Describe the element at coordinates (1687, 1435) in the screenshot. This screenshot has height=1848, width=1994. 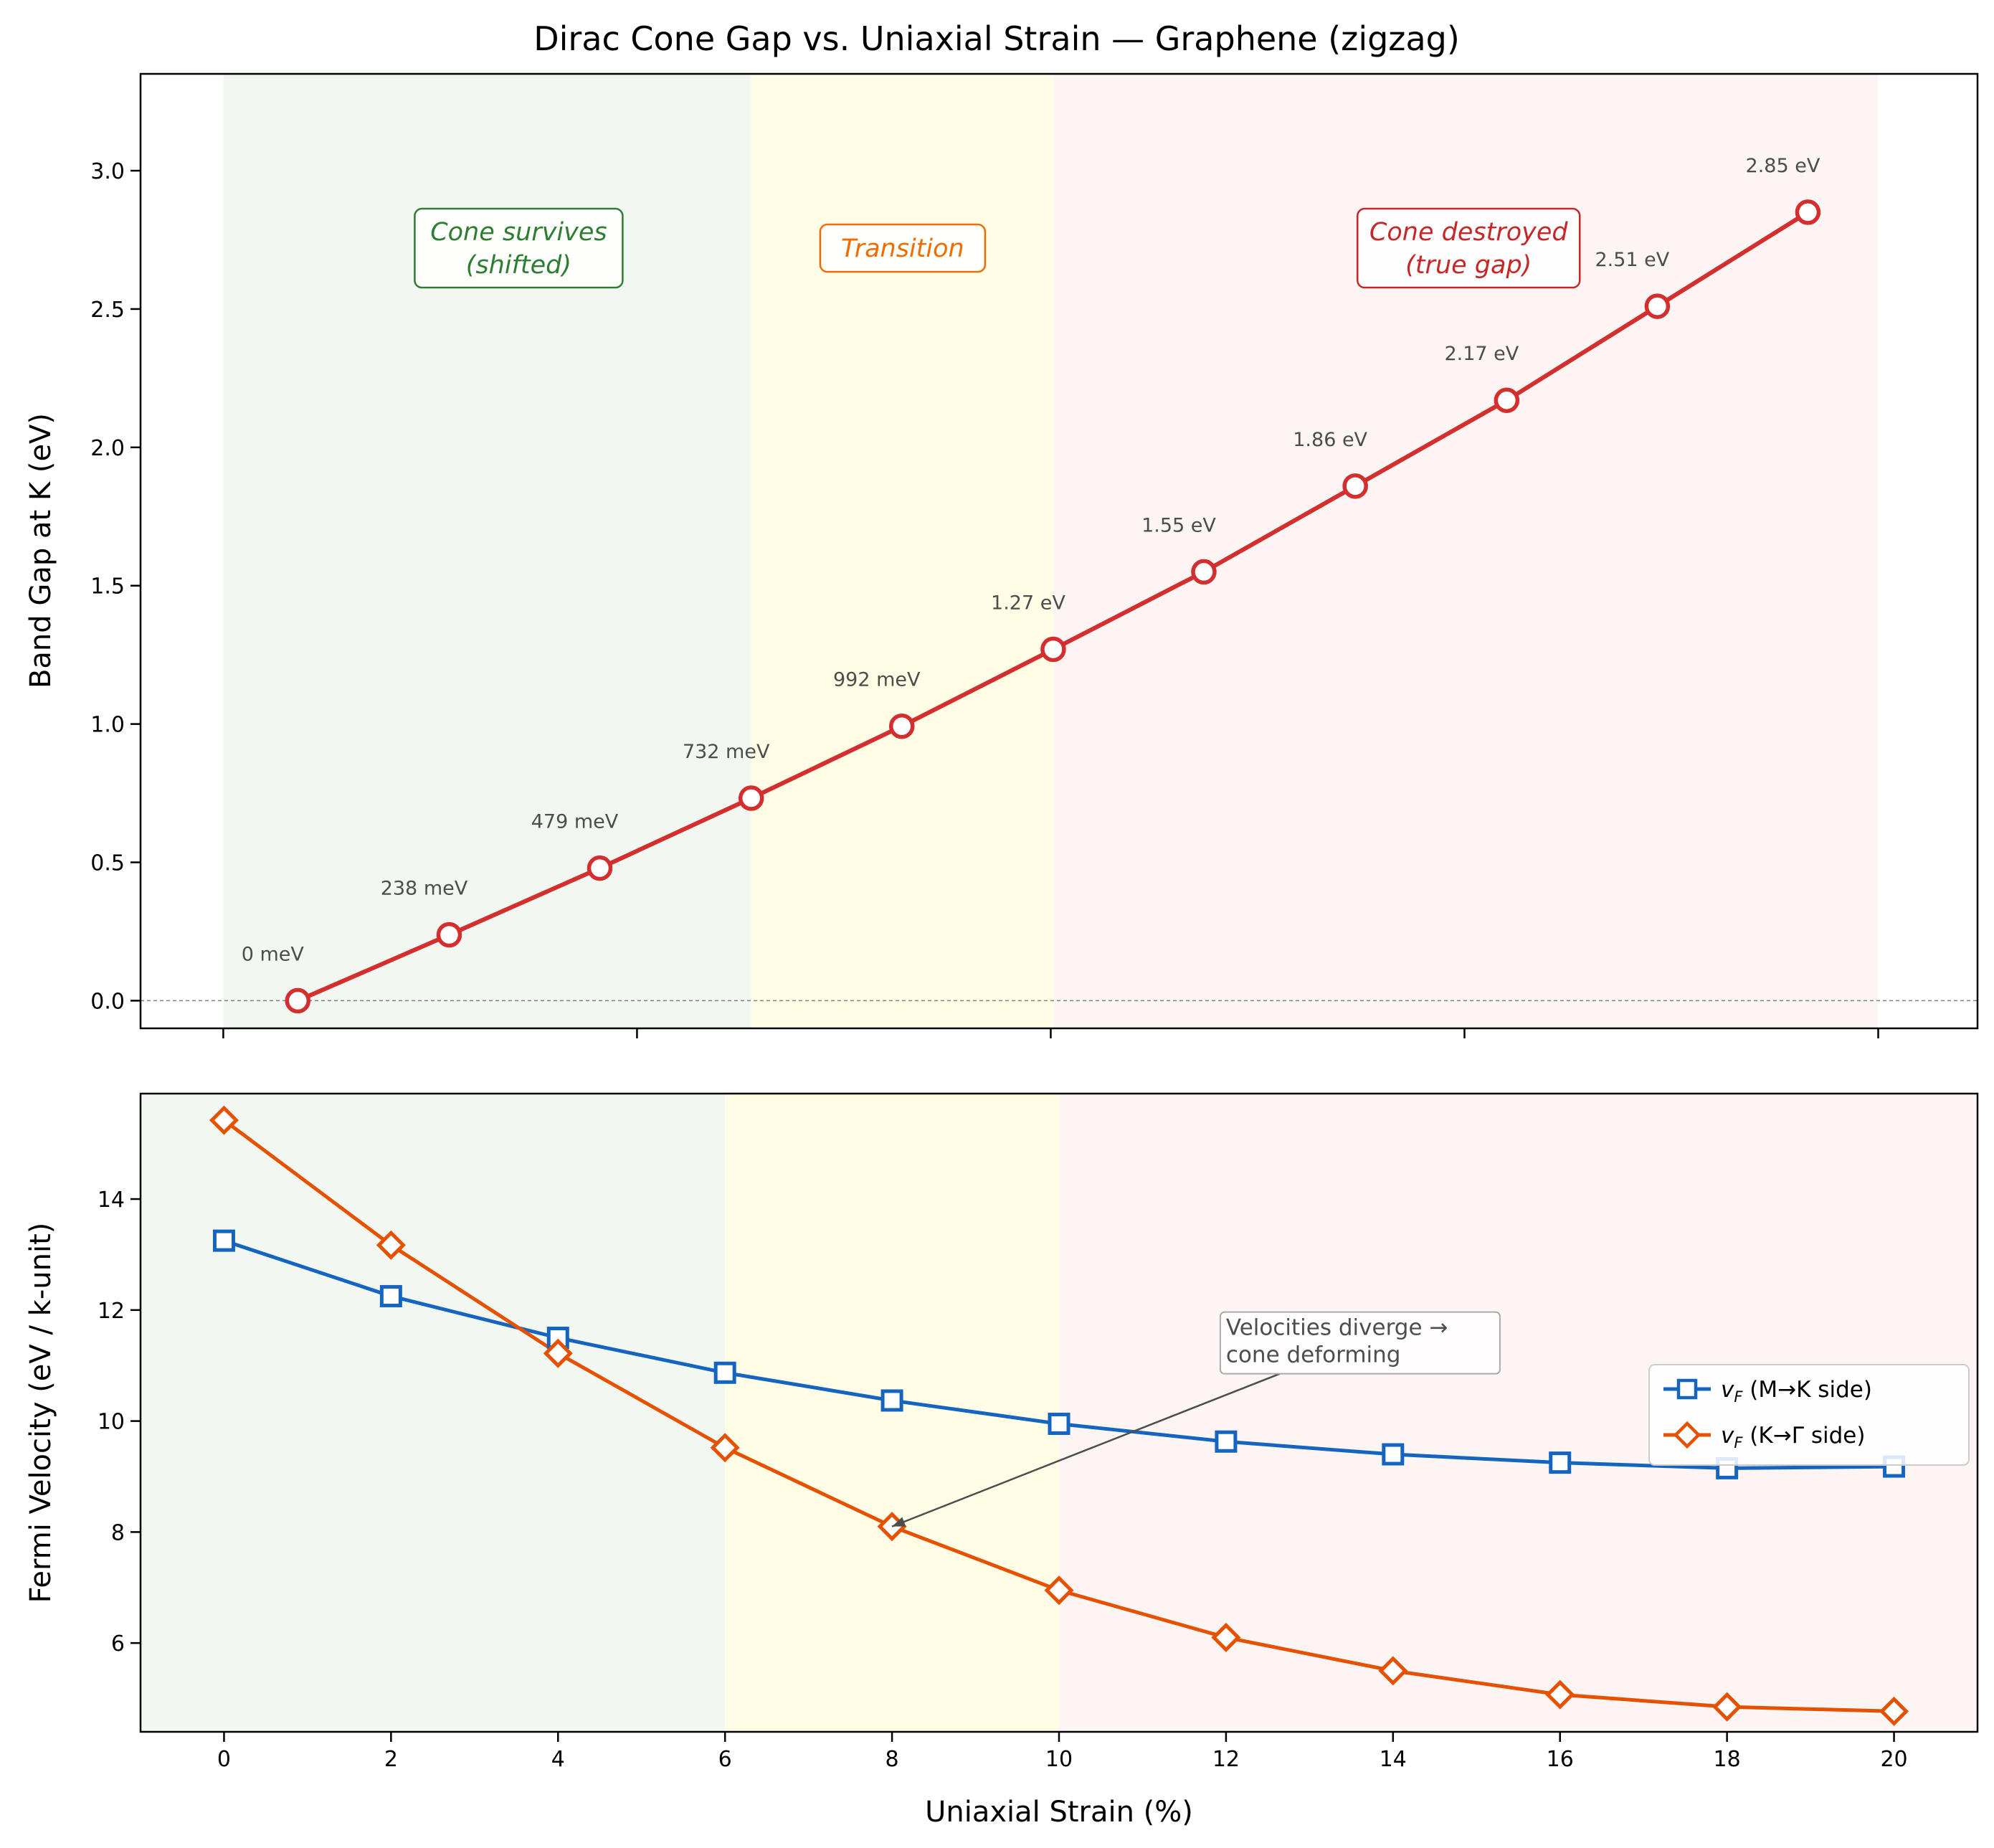
I see `legend-marker-diamond` at that location.